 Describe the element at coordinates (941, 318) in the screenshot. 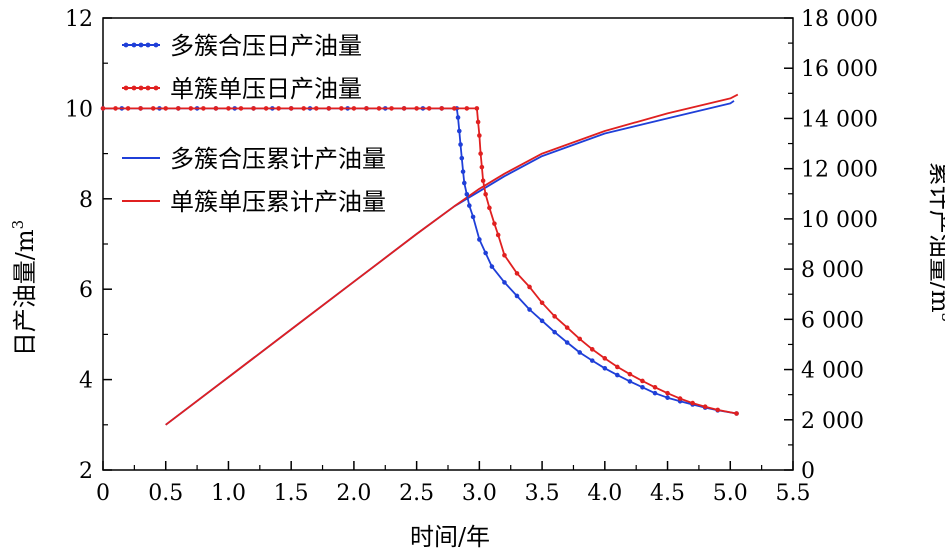

I see `right-y-axis-title-sup: 3` at that location.